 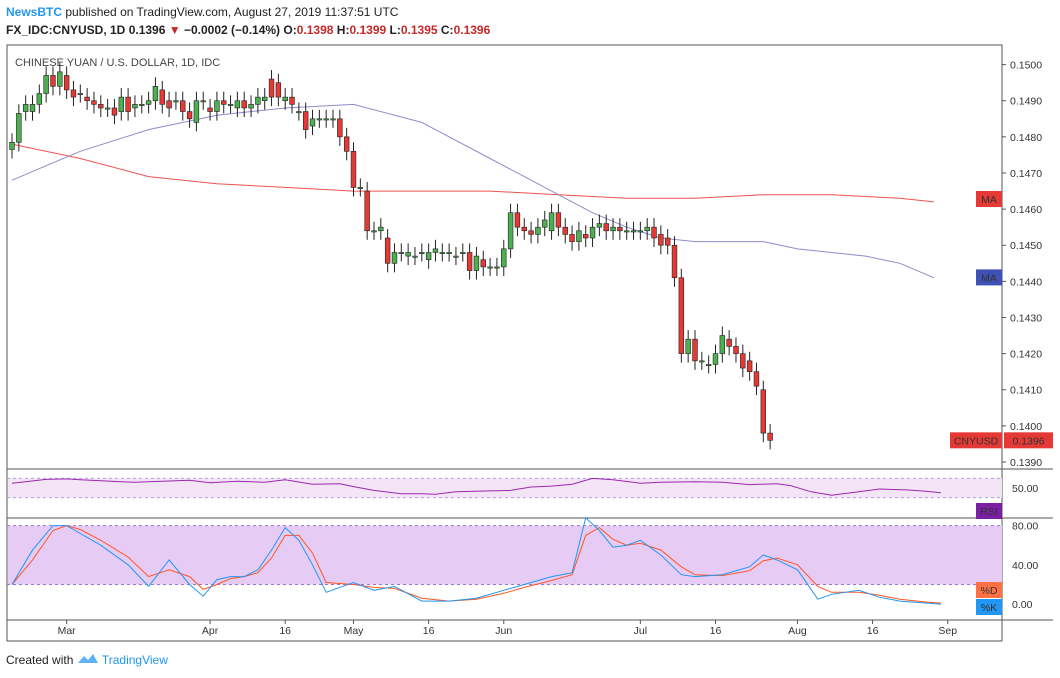 What do you see at coordinates (1026, 427) in the screenshot?
I see `price-tick-label: 0.1400` at bounding box center [1026, 427].